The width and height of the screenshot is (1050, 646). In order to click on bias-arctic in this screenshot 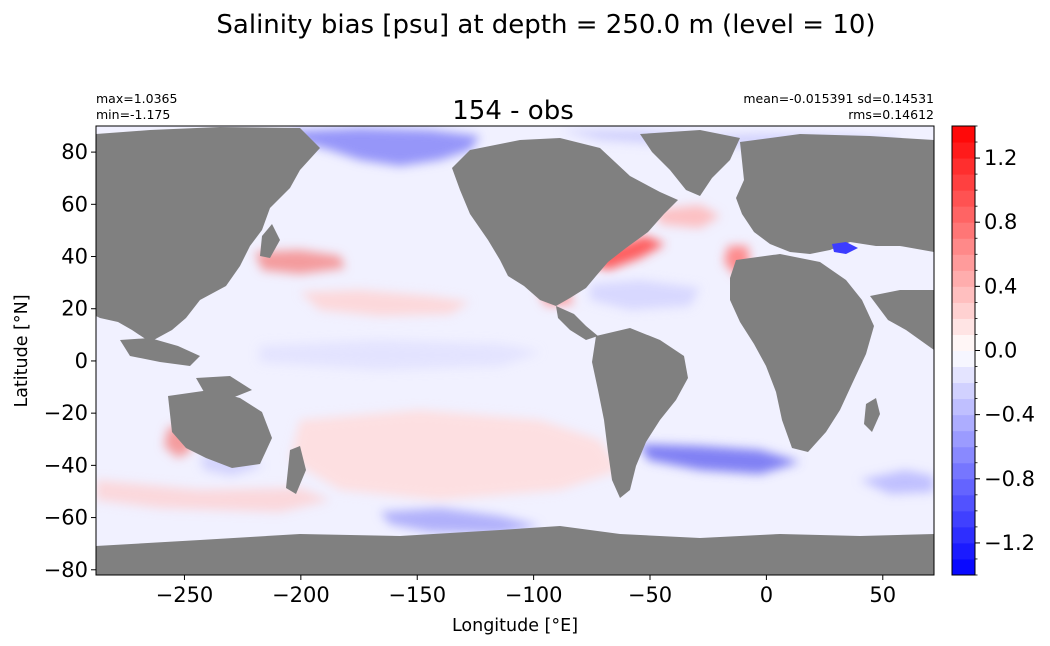, I will do `click(385, 147)`.